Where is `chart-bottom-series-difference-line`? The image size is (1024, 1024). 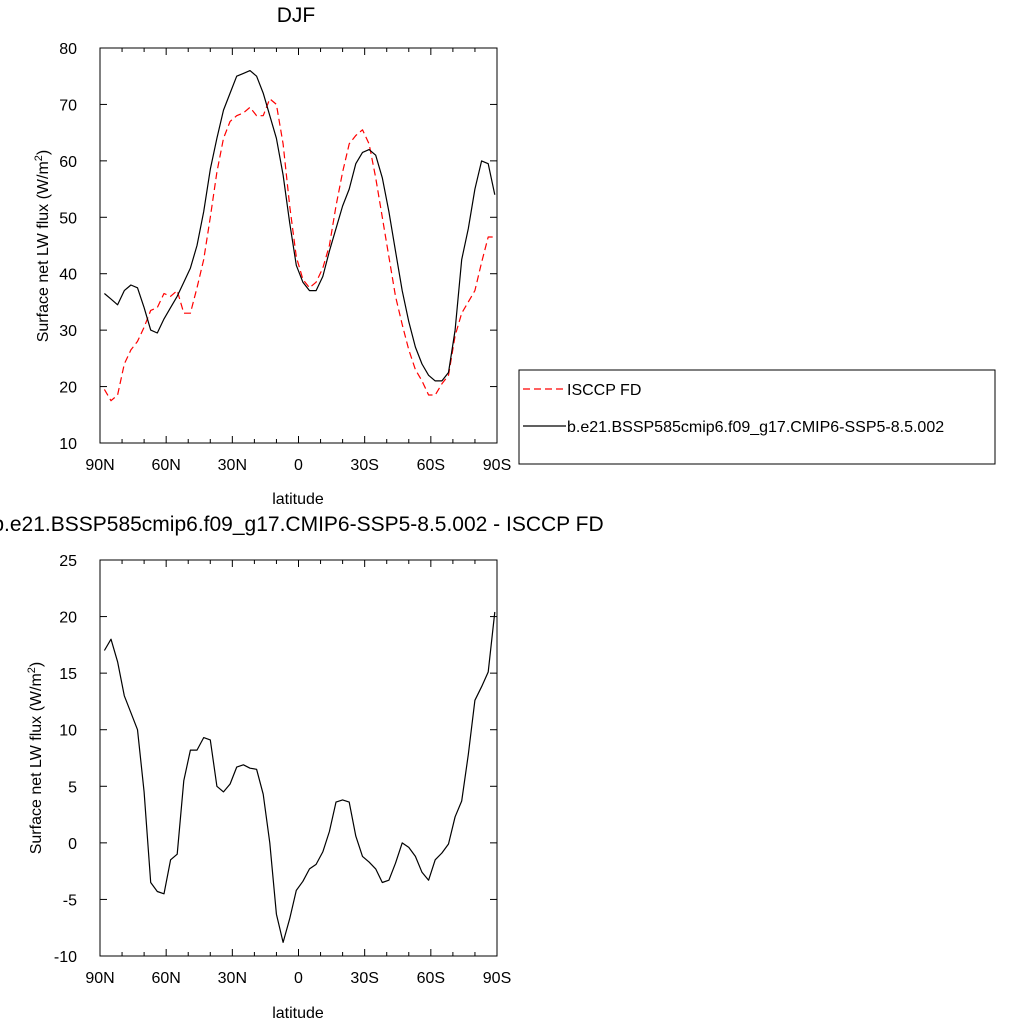
chart-bottom-series-difference-line is located at coordinates (299, 777).